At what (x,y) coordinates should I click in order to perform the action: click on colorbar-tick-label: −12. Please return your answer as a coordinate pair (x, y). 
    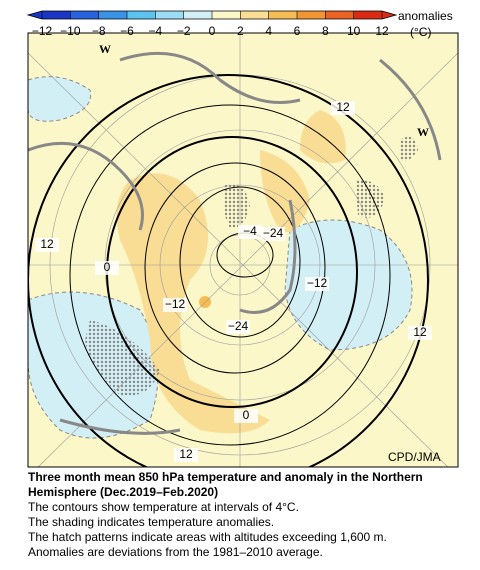
    Looking at the image, I should click on (42, 31).